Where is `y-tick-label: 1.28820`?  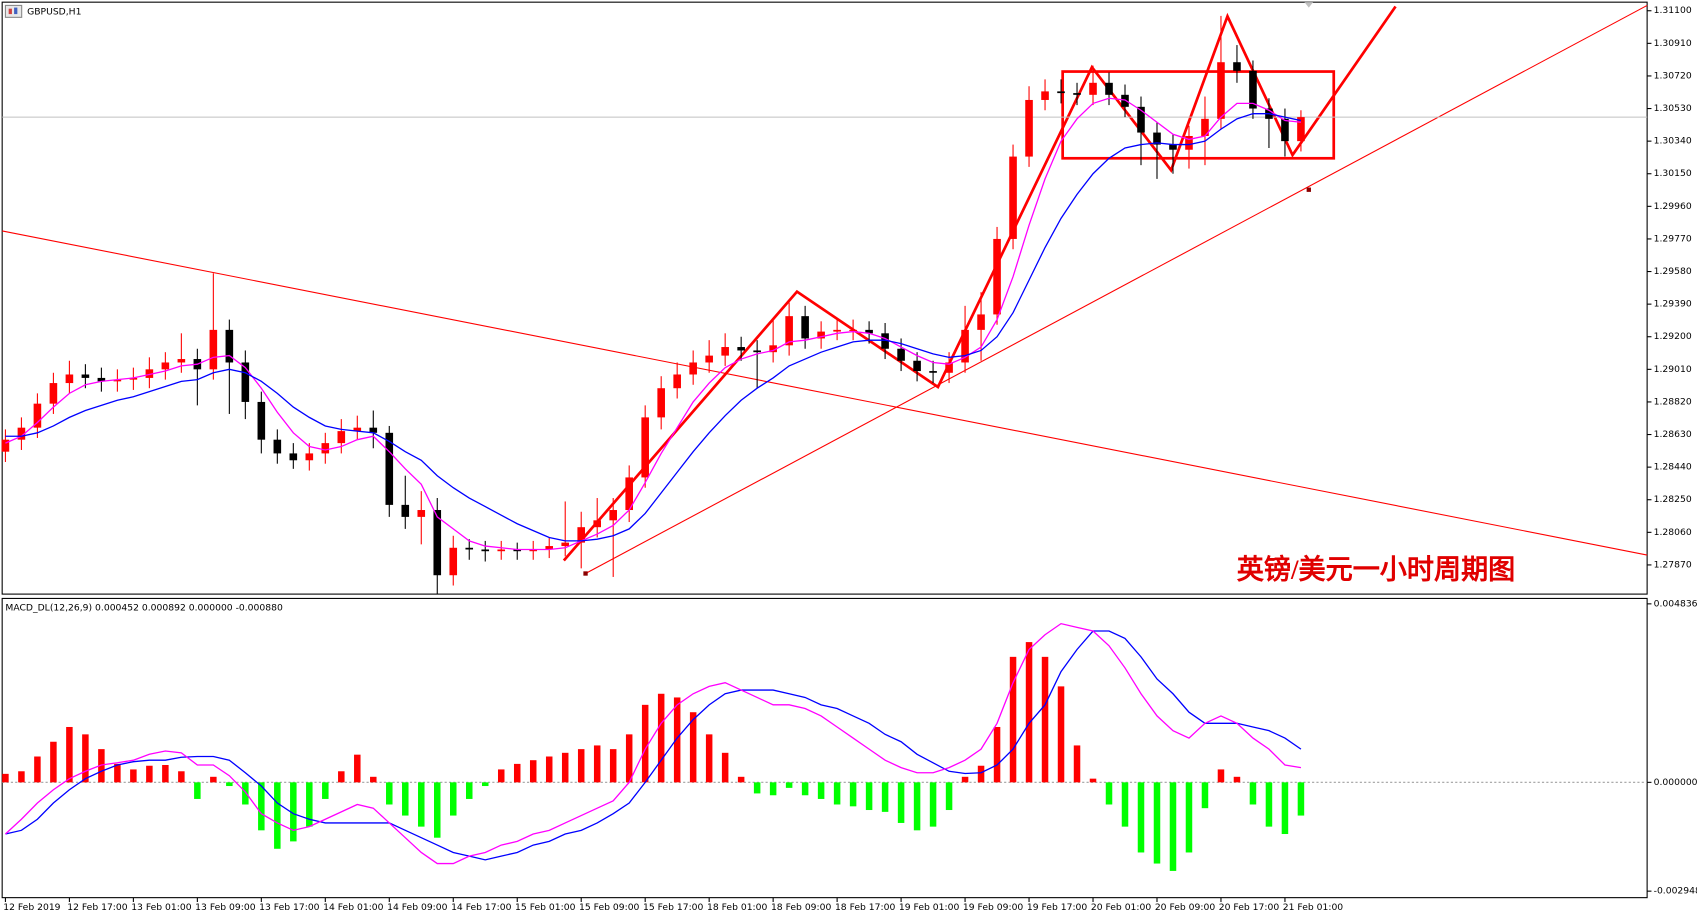
y-tick-label: 1.28820 is located at coordinates (1673, 401).